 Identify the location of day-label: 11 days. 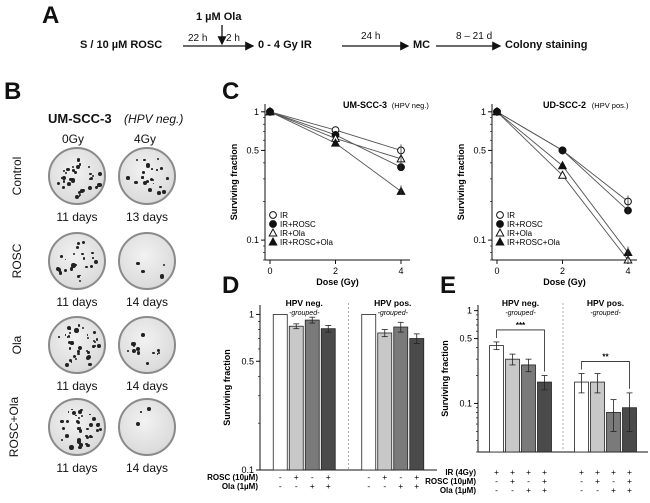
(77, 217).